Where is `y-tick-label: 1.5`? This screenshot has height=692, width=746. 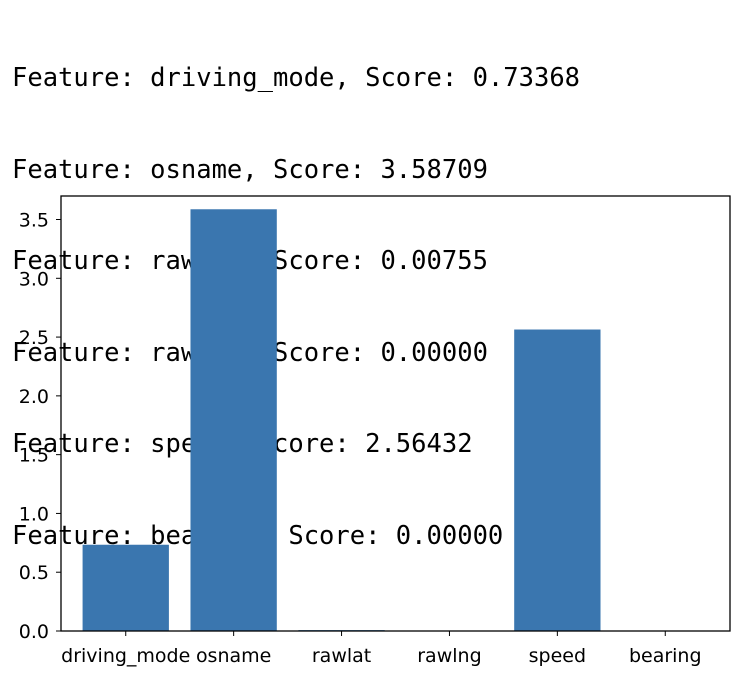 y-tick-label: 1.5 is located at coordinates (34, 456).